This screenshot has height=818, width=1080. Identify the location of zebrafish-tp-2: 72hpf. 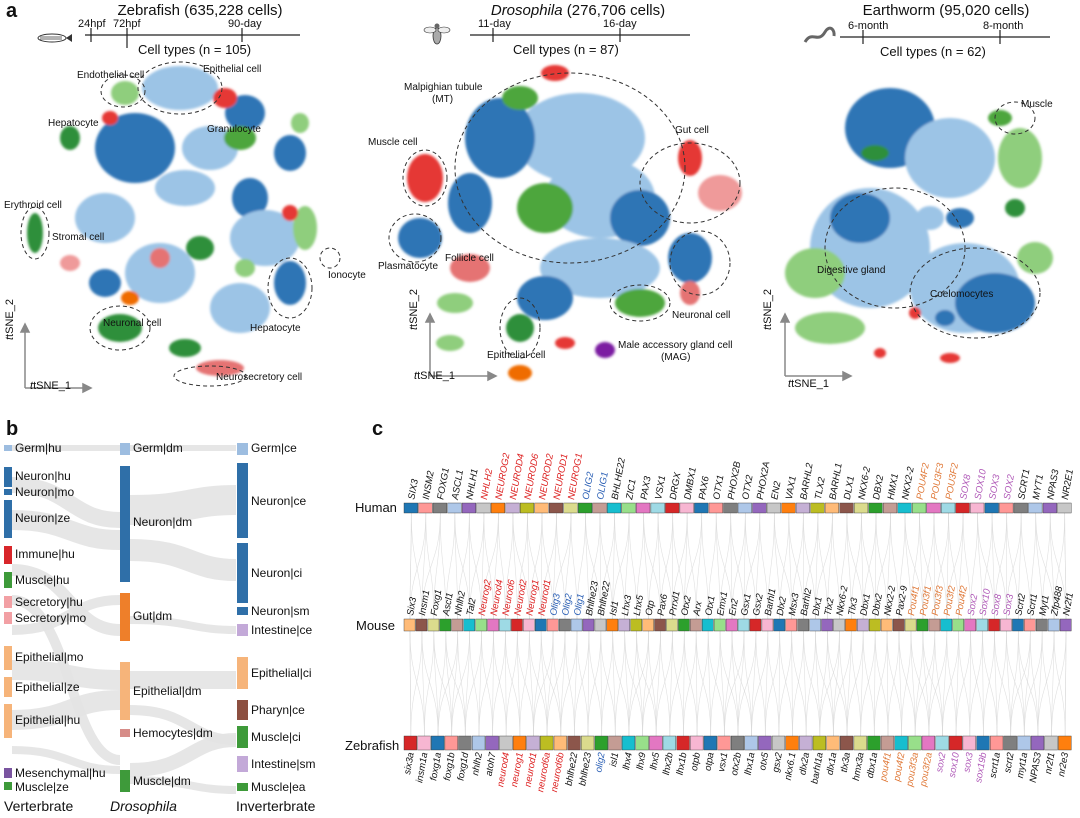
(127, 24).